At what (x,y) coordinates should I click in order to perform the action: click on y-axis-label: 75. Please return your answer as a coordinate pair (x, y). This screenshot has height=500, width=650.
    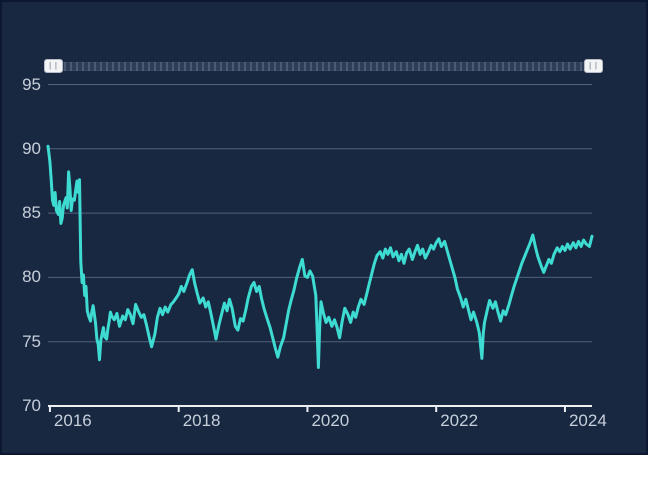
    Looking at the image, I should click on (31, 341).